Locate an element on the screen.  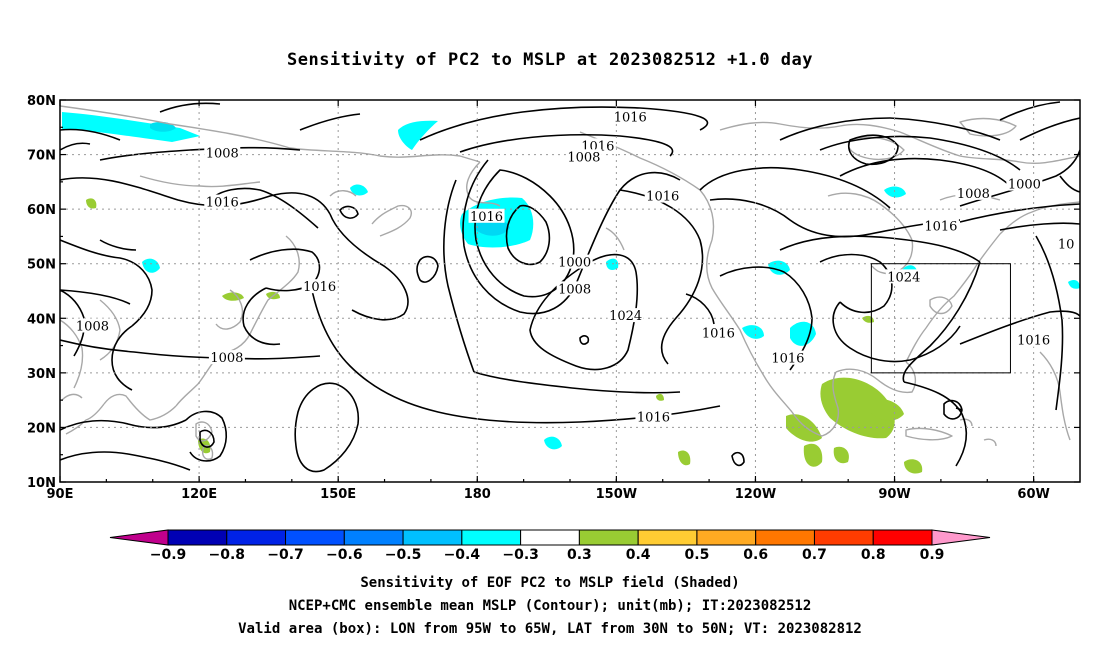
colorbar-low-arrow is located at coordinates (139, 537).